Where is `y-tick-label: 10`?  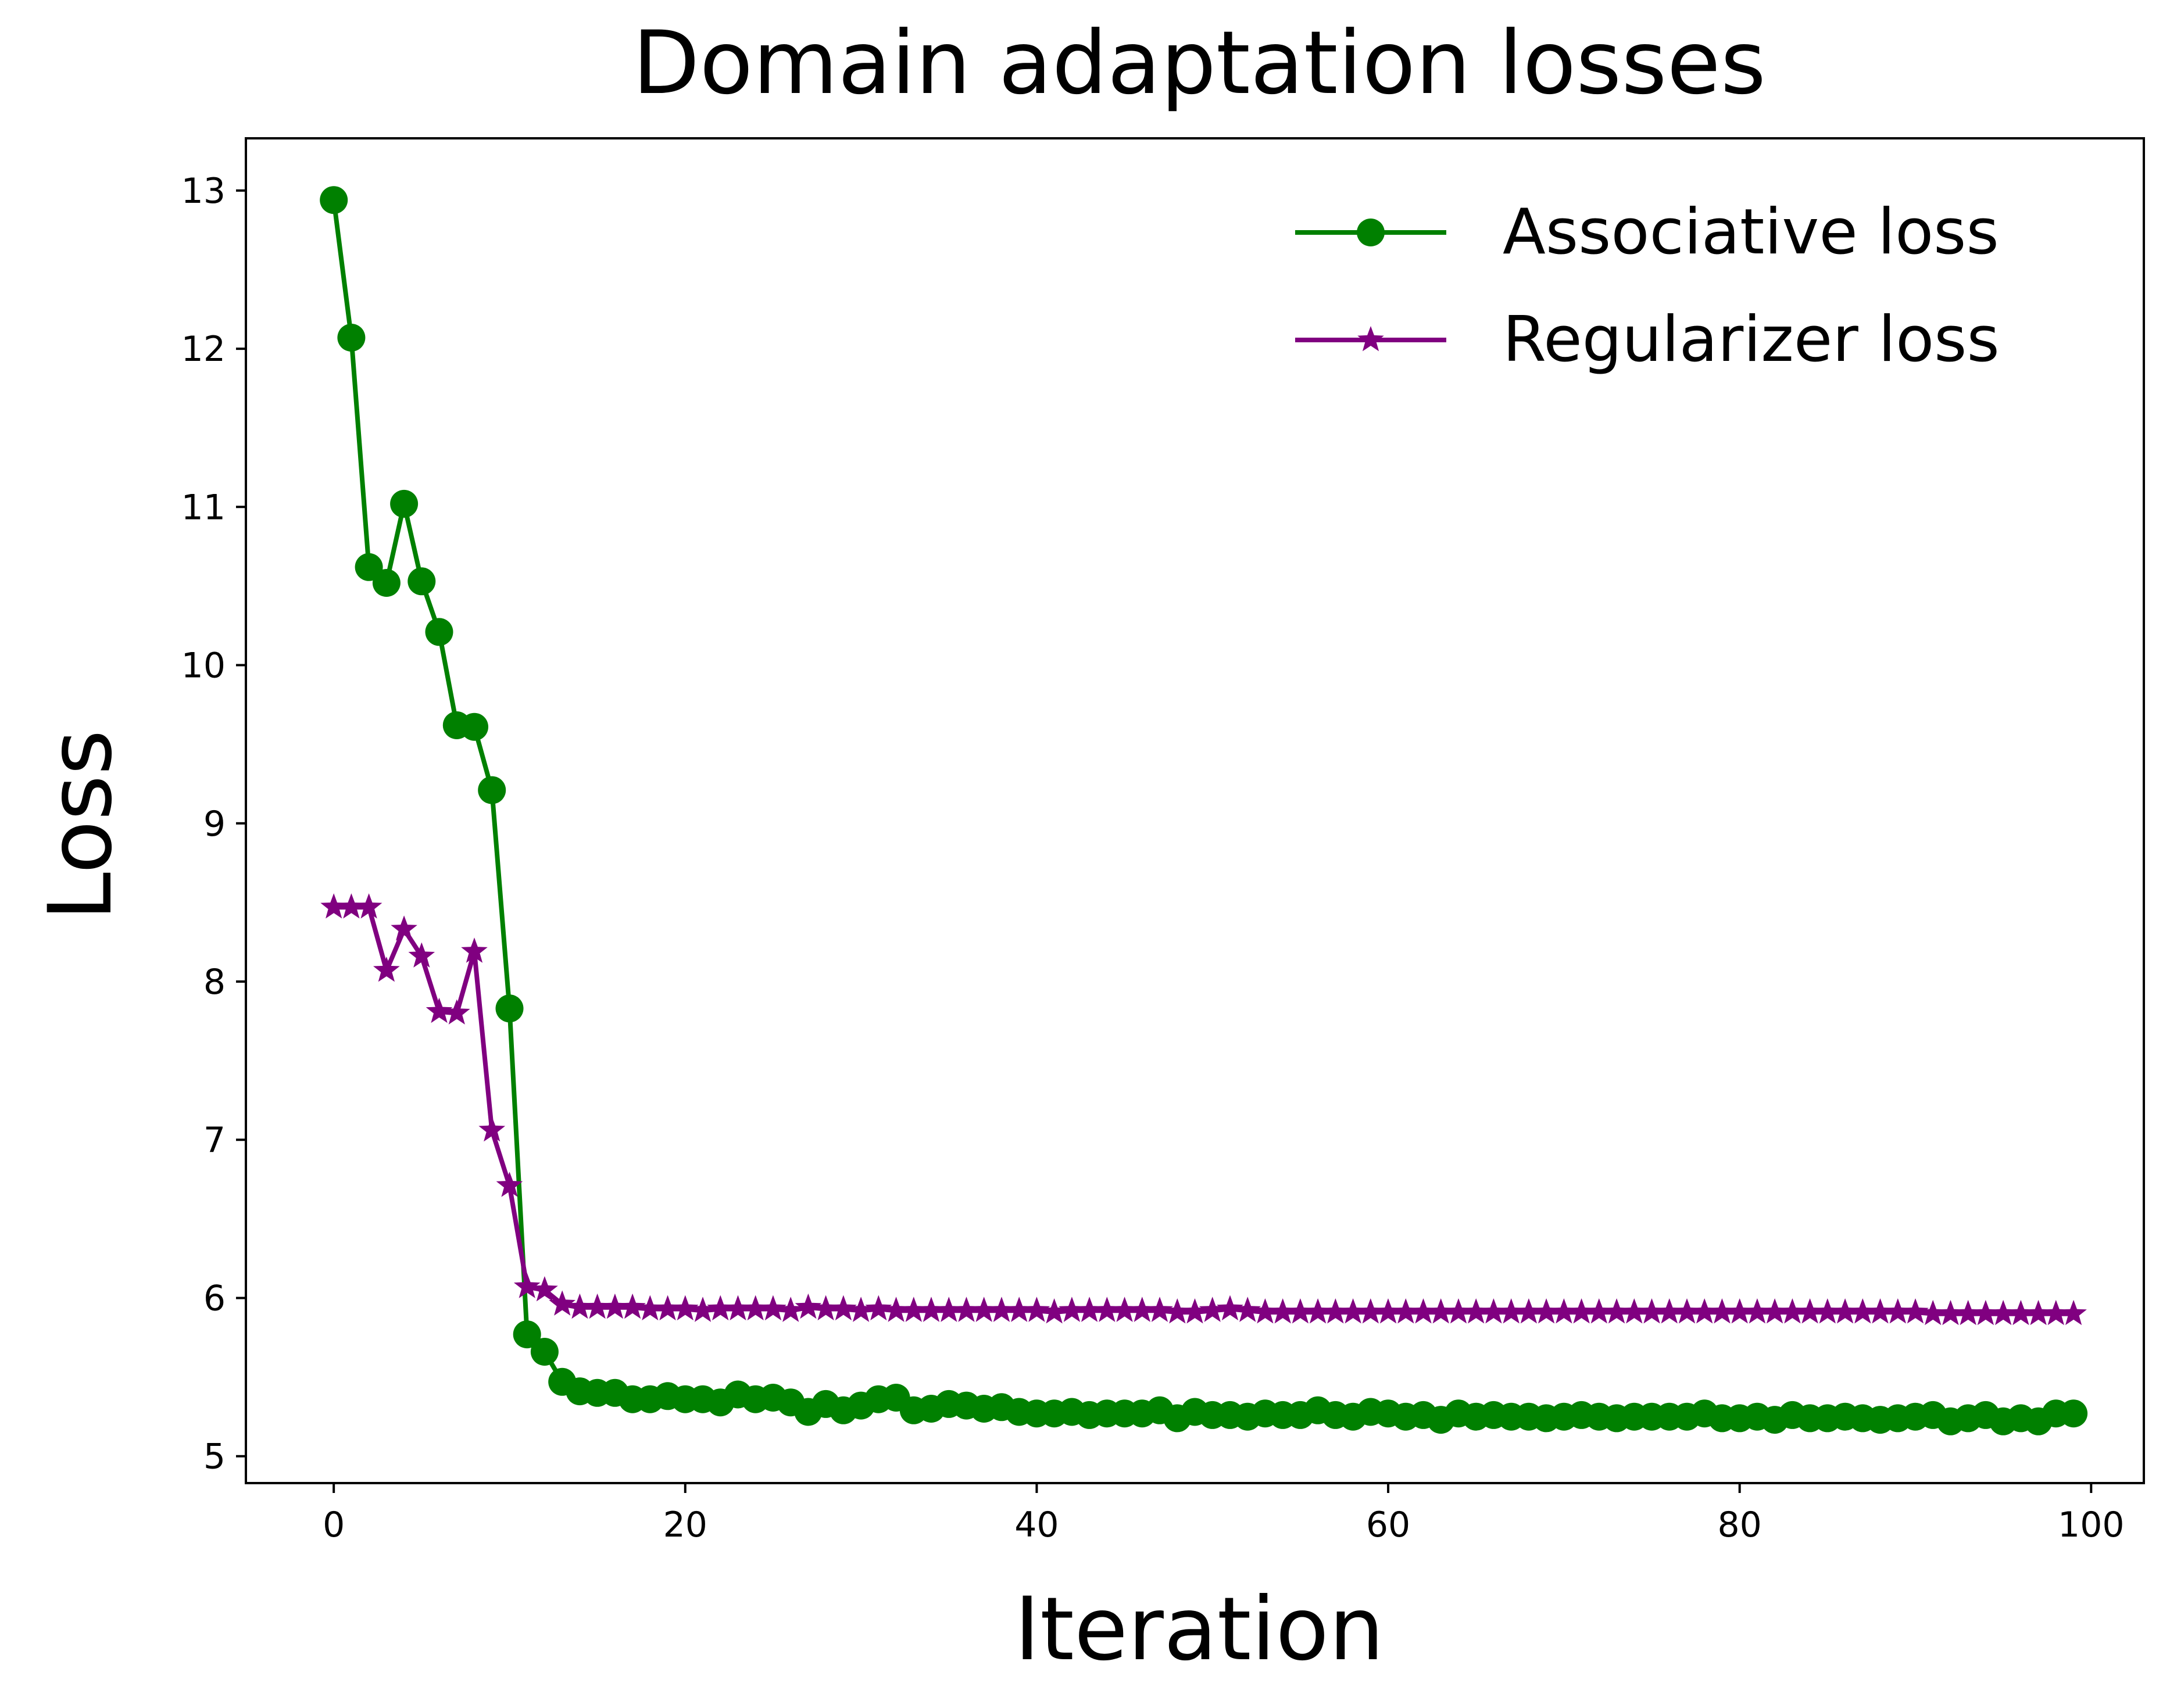 y-tick-label: 10 is located at coordinates (203, 666).